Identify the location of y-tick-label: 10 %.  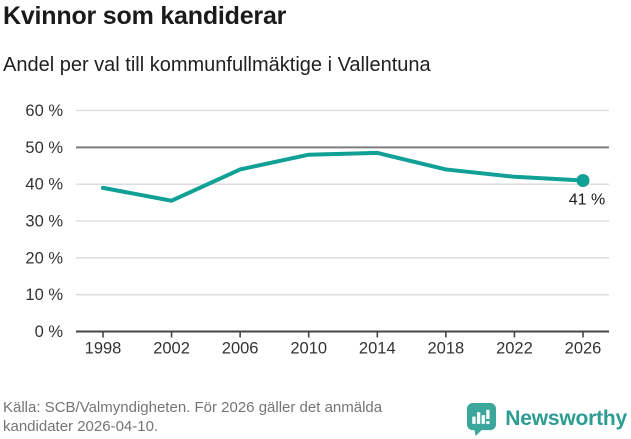
(44, 295).